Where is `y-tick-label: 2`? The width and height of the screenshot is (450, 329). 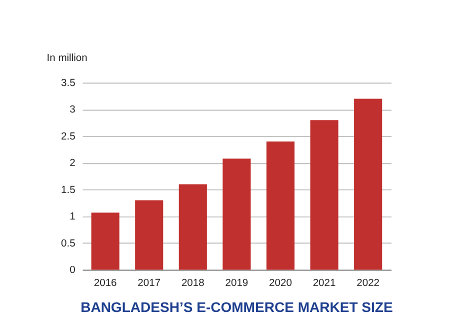
y-tick-label: 2 is located at coordinates (73, 164).